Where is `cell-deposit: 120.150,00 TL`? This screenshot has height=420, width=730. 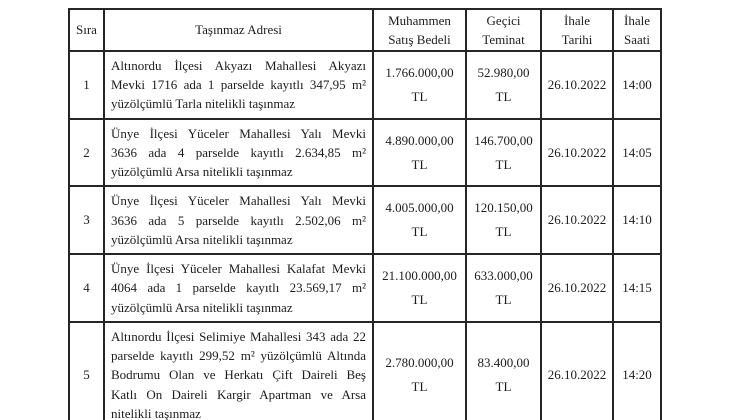 cell-deposit: 120.150,00 TL is located at coordinates (503, 220).